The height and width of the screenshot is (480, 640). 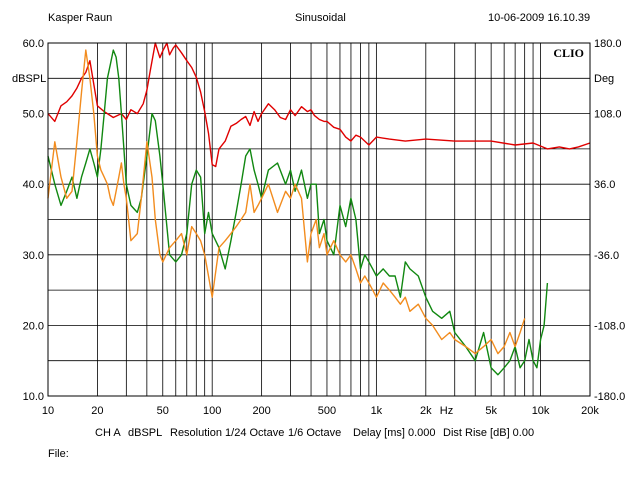 What do you see at coordinates (608, 44) in the screenshot?
I see `y2-tick-label: 180.0` at bounding box center [608, 44].